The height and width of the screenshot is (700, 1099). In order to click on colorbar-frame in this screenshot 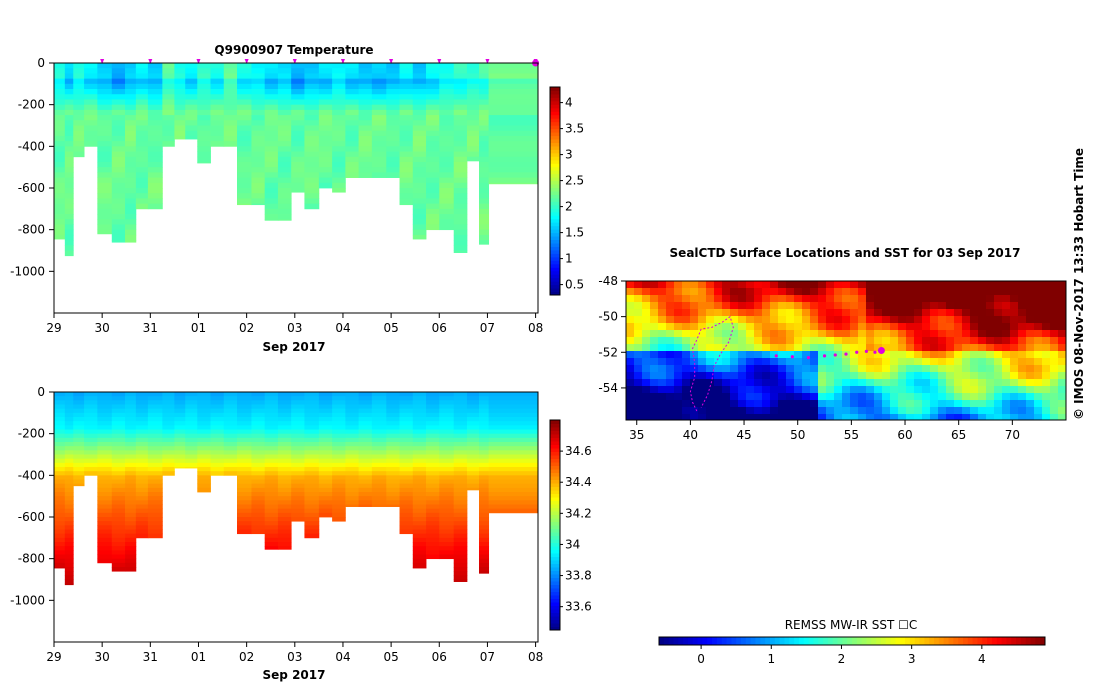, I will do `click(555, 525)`.